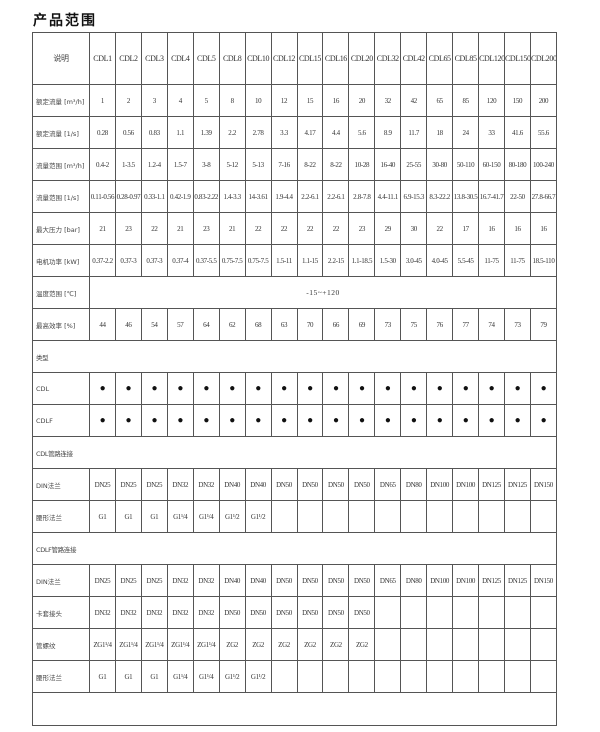 Image resolution: width=600 pixels, height=732 pixels. I want to click on cell-value: 73, so click(517, 324).